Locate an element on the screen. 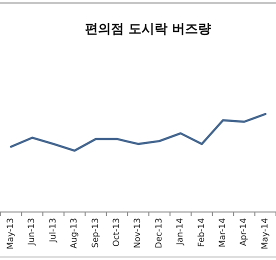 This screenshot has height=260, width=276. x-tick-label: Nov-13 is located at coordinates (138, 233).